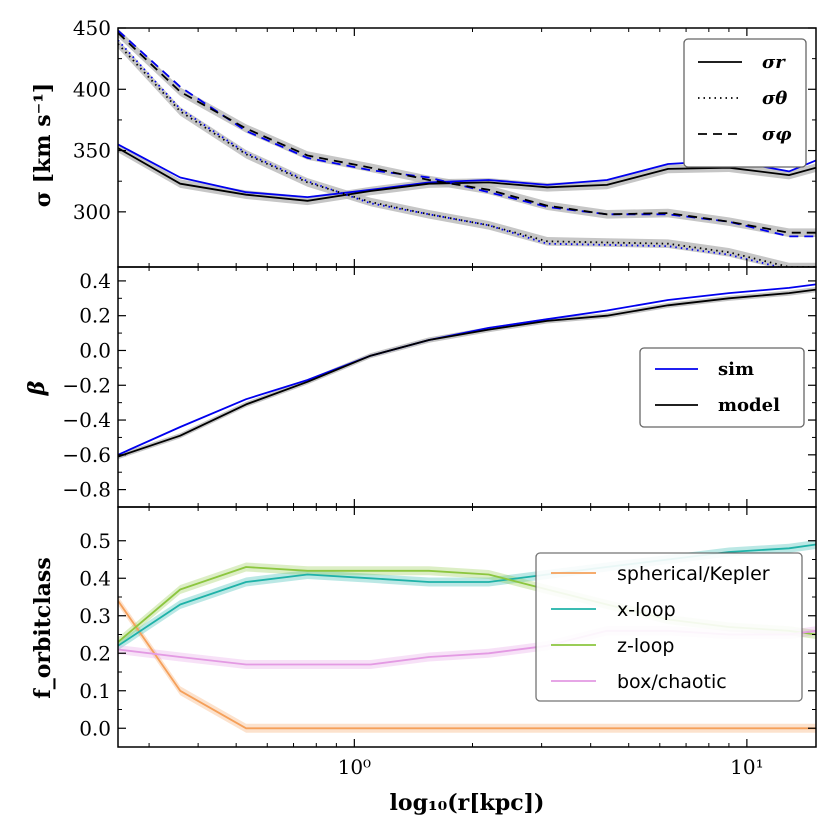  What do you see at coordinates (86, 420) in the screenshot?
I see `ytick-label: −0.4` at bounding box center [86, 420].